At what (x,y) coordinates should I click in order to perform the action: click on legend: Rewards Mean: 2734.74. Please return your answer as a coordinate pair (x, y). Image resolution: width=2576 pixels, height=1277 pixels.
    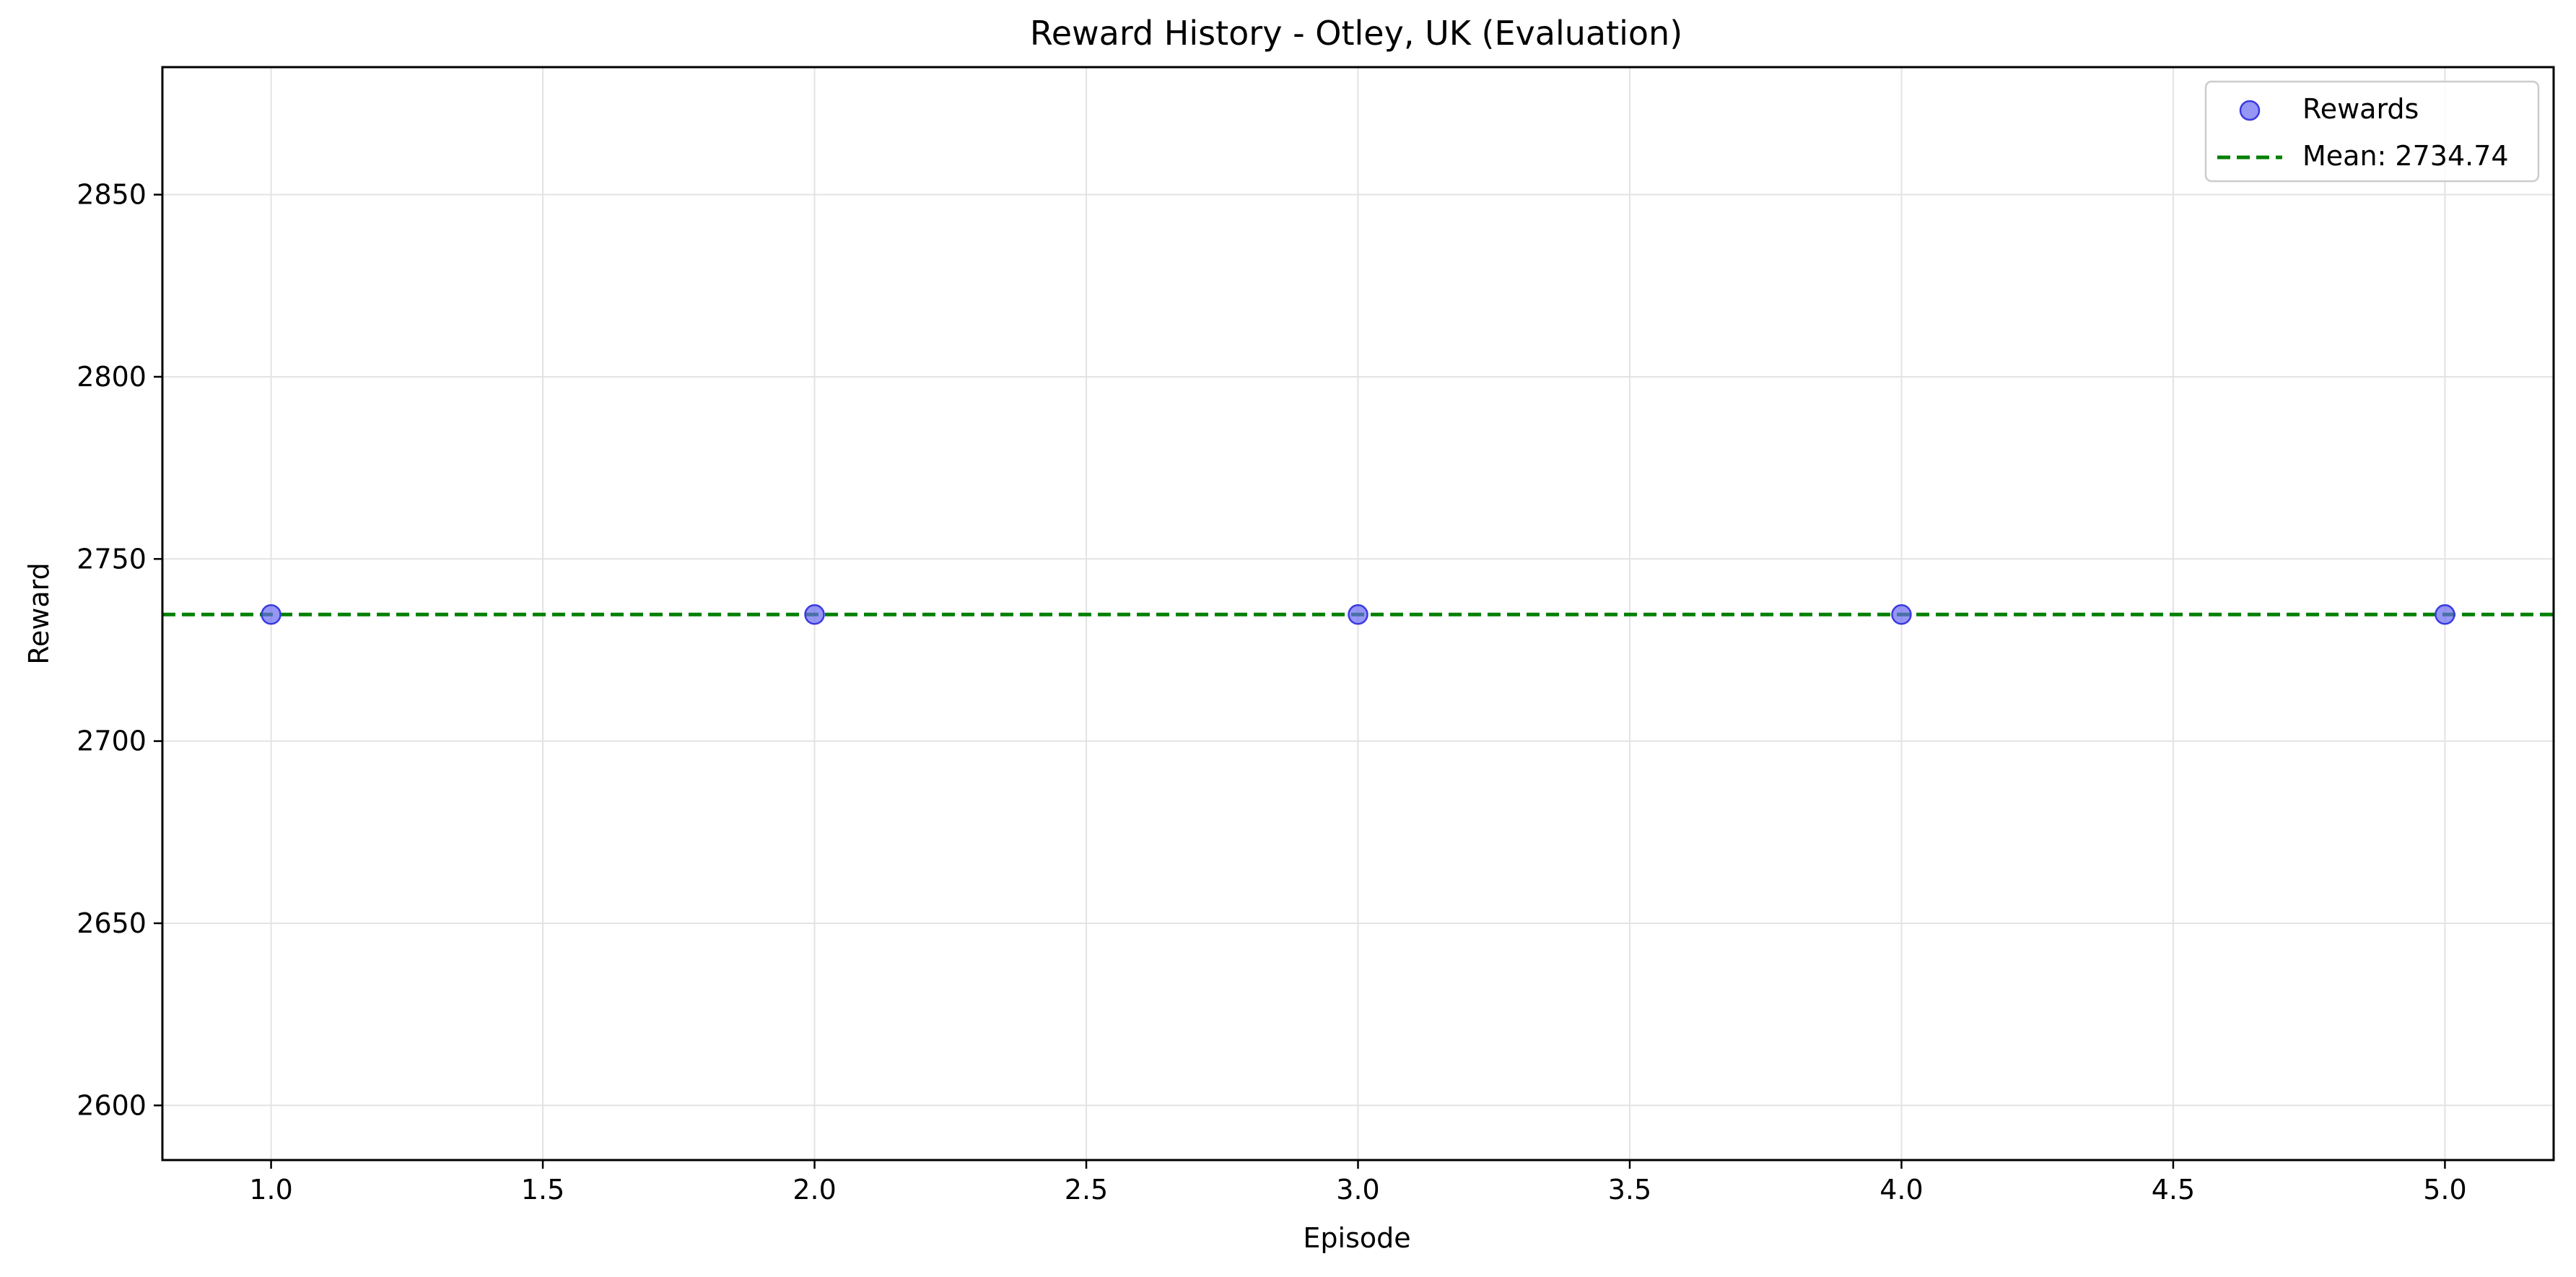
    Looking at the image, I should click on (2372, 131).